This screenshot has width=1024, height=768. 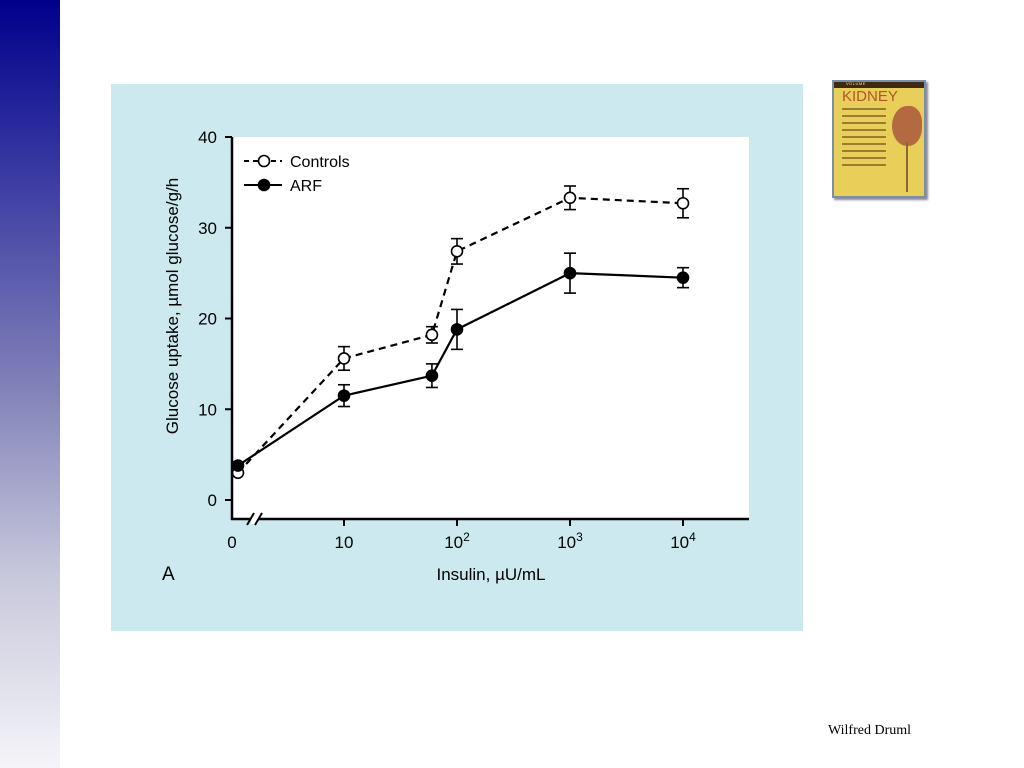 I want to click on x-axis-break-gap, so click(x=254, y=519).